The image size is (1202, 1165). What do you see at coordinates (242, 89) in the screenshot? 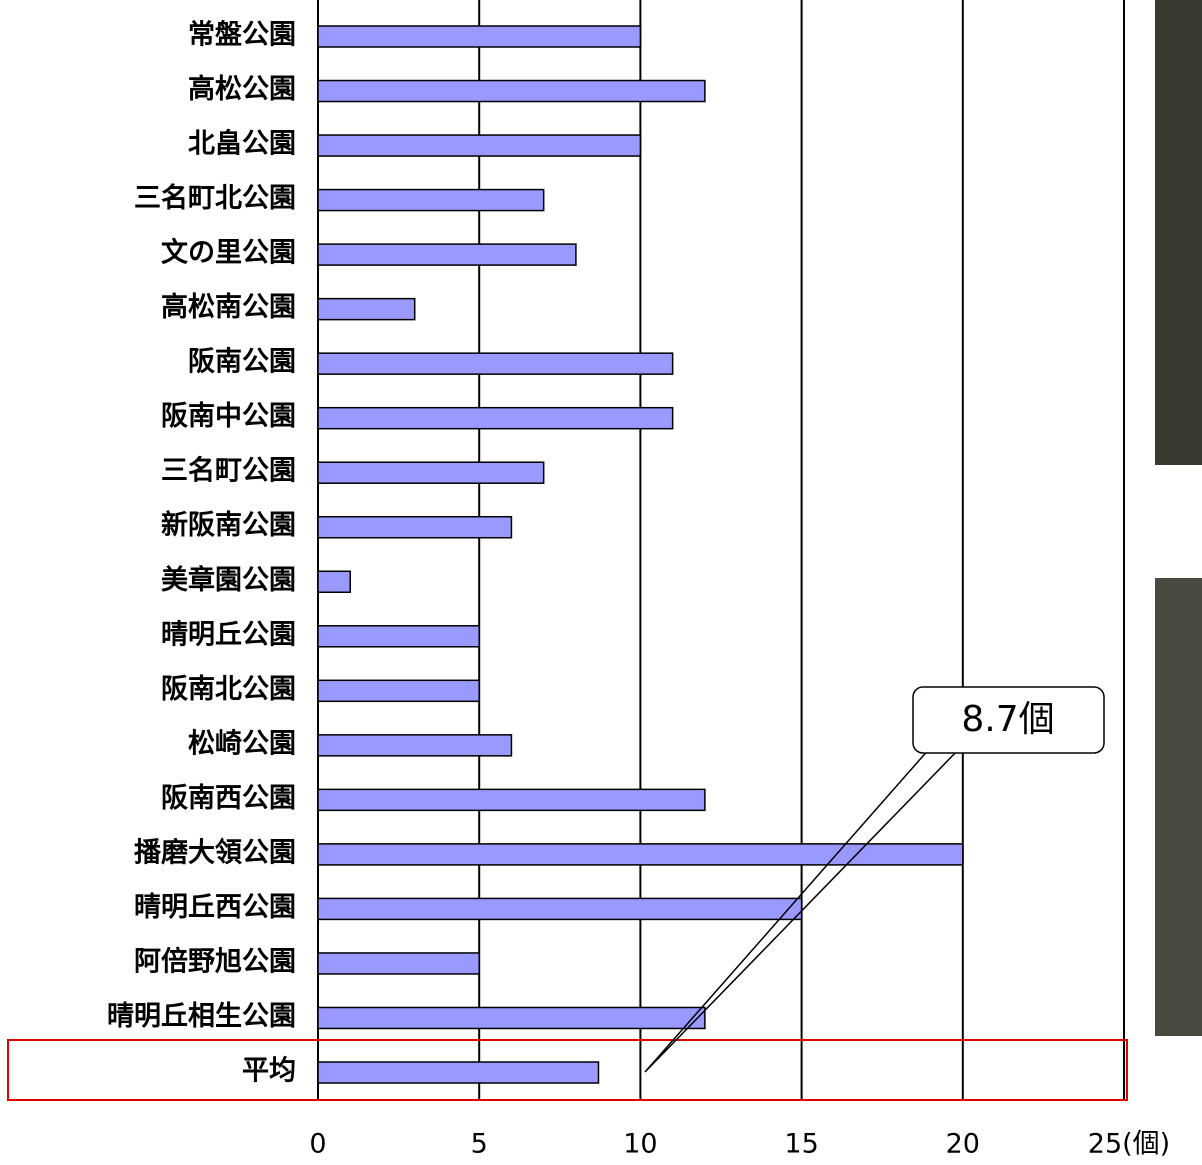
I see `y-tick-label: 高松公園` at bounding box center [242, 89].